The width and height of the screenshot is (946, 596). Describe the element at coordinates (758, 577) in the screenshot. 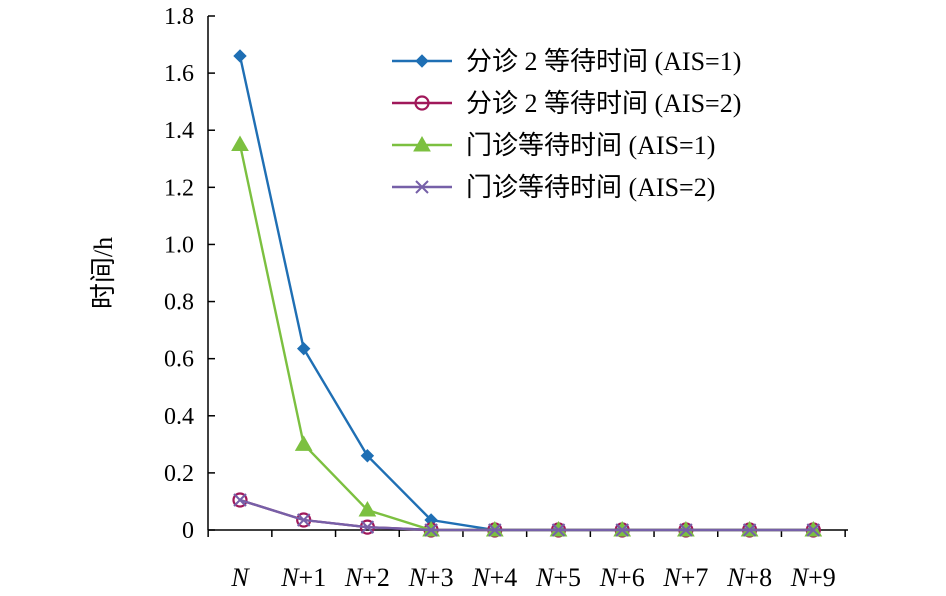

I see `x-tick-label-offset: +8` at that location.